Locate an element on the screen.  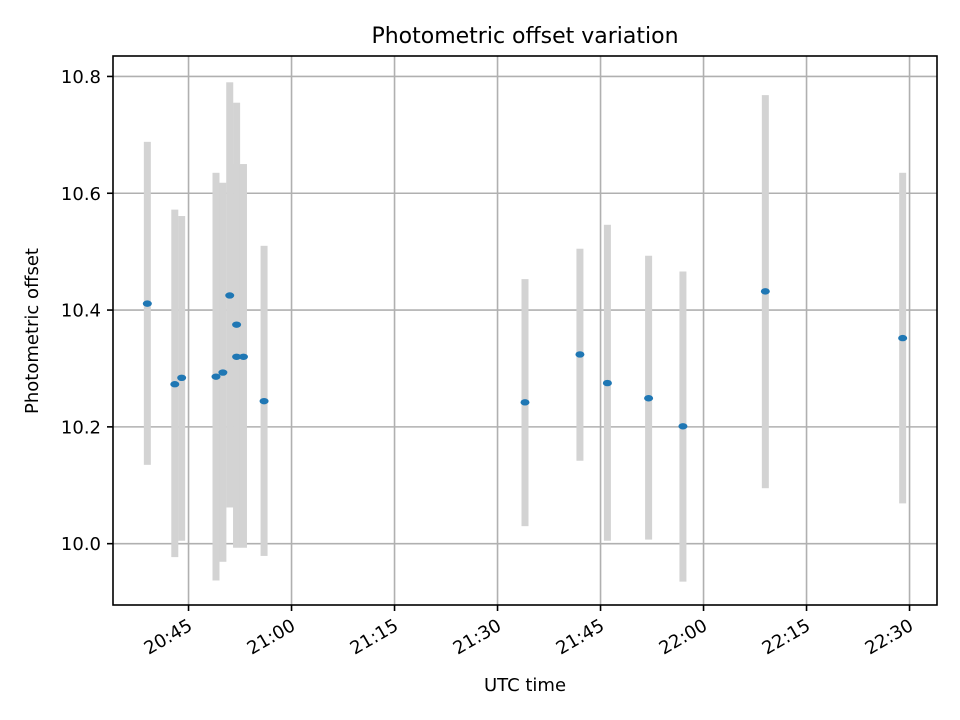
y-axis-label: Photometric offset is located at coordinates (32, 331).